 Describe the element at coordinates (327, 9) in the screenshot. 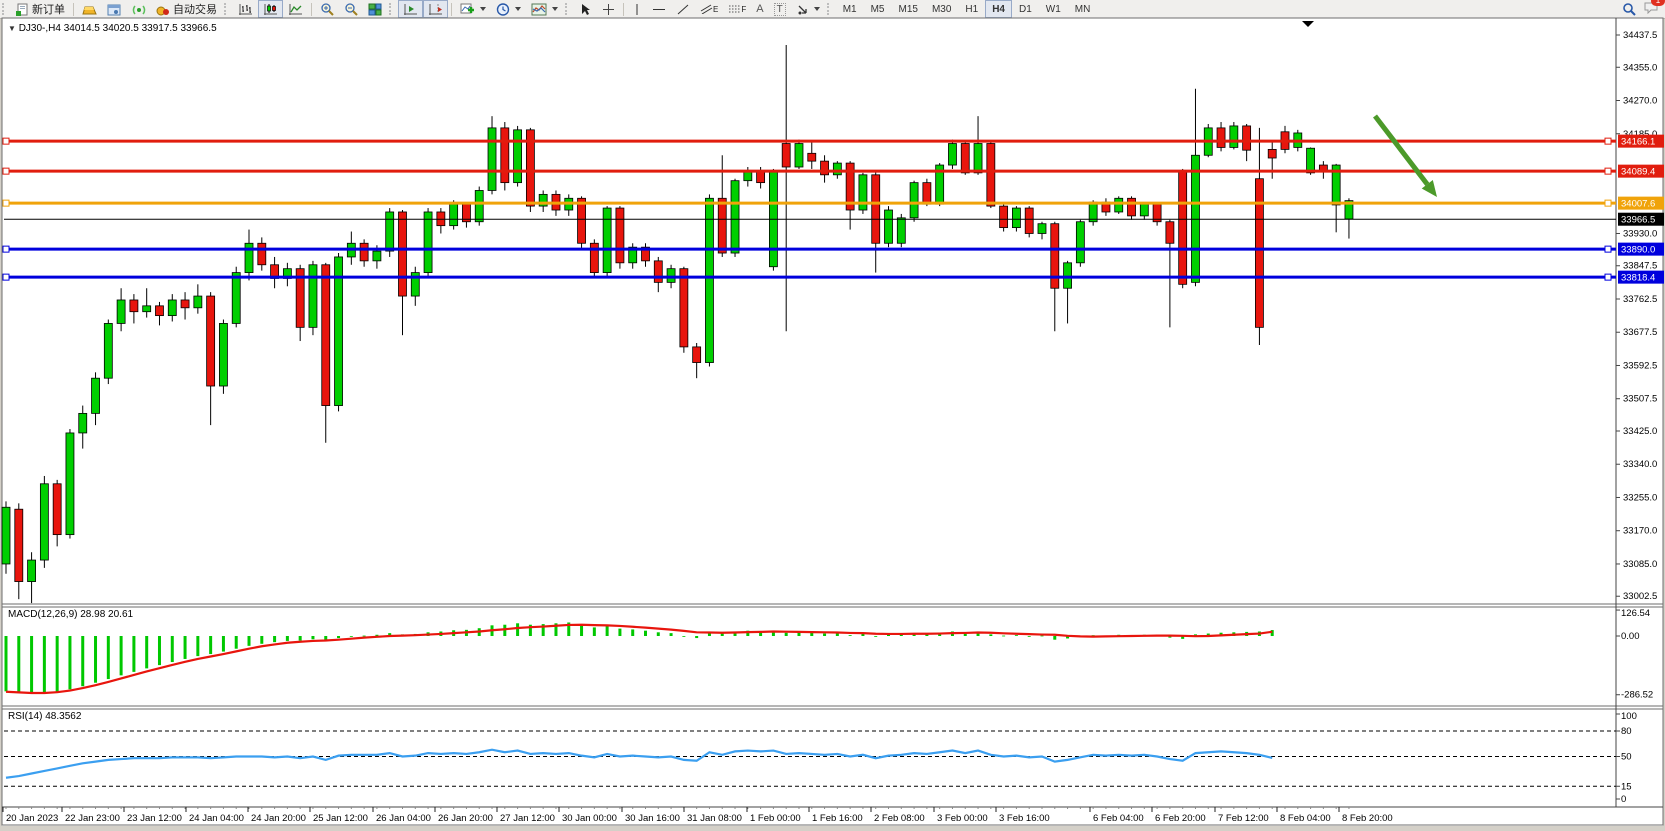

I see `zoom-in-button` at that location.